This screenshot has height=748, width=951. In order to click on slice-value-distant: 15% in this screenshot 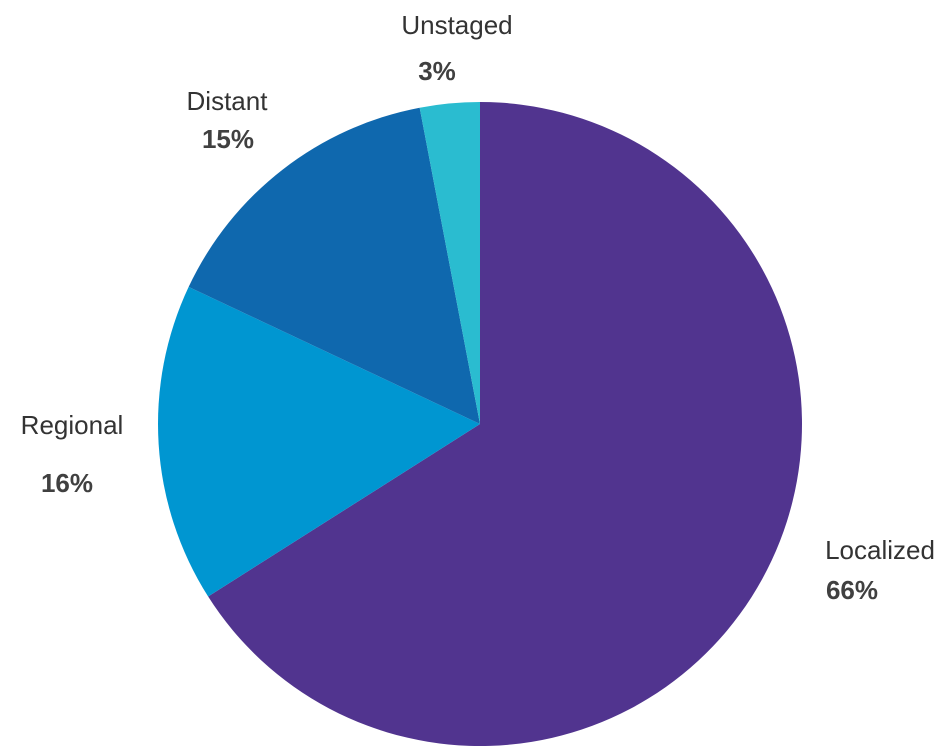, I will do `click(228, 139)`.